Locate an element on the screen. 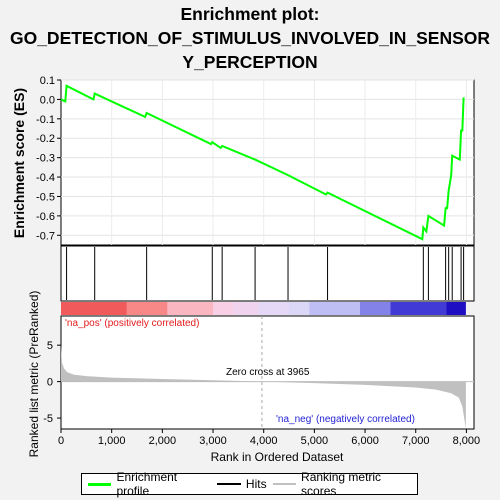 The width and height of the screenshot is (500, 500). legend-item-enrichment: Enrichment profile is located at coordinates (149, 484).